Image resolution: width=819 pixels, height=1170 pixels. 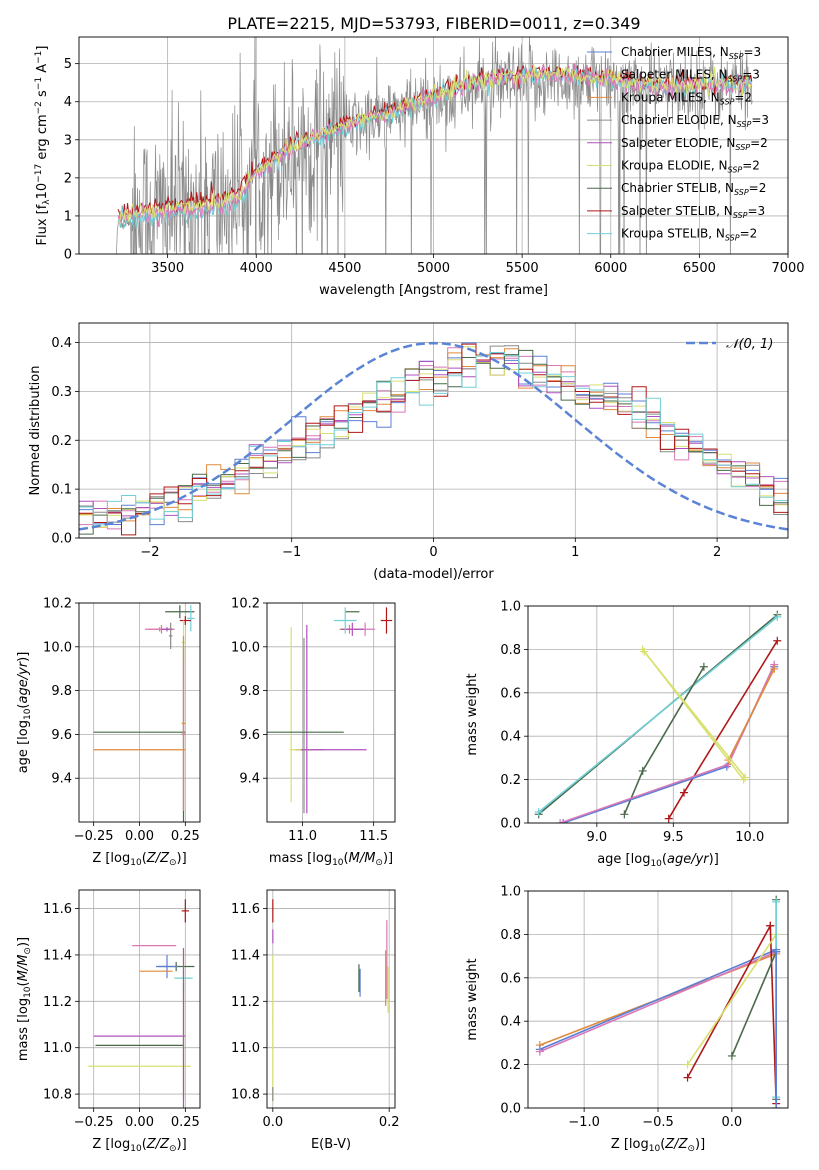 I want to click on mass-weight-vs-age-ytick-label: 0.0, so click(x=510, y=824).